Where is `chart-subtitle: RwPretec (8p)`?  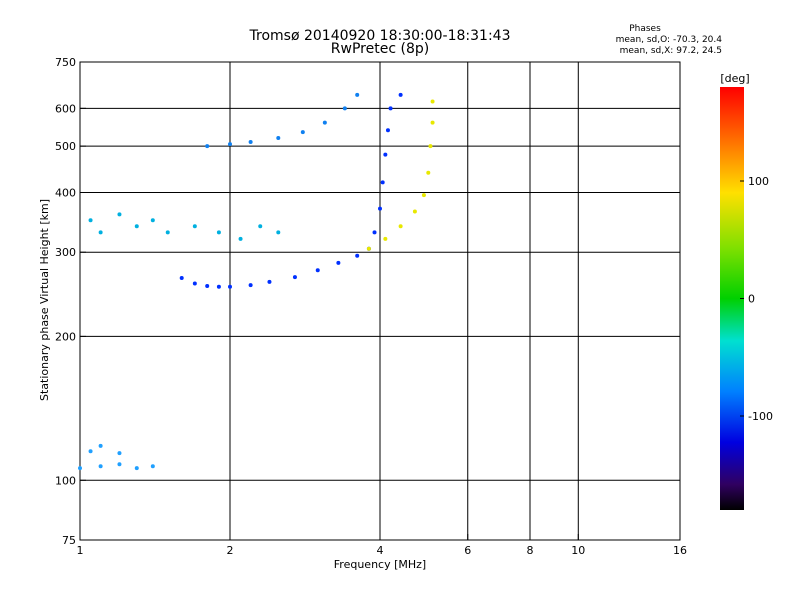 chart-subtitle: RwPretec (8p) is located at coordinates (380, 49).